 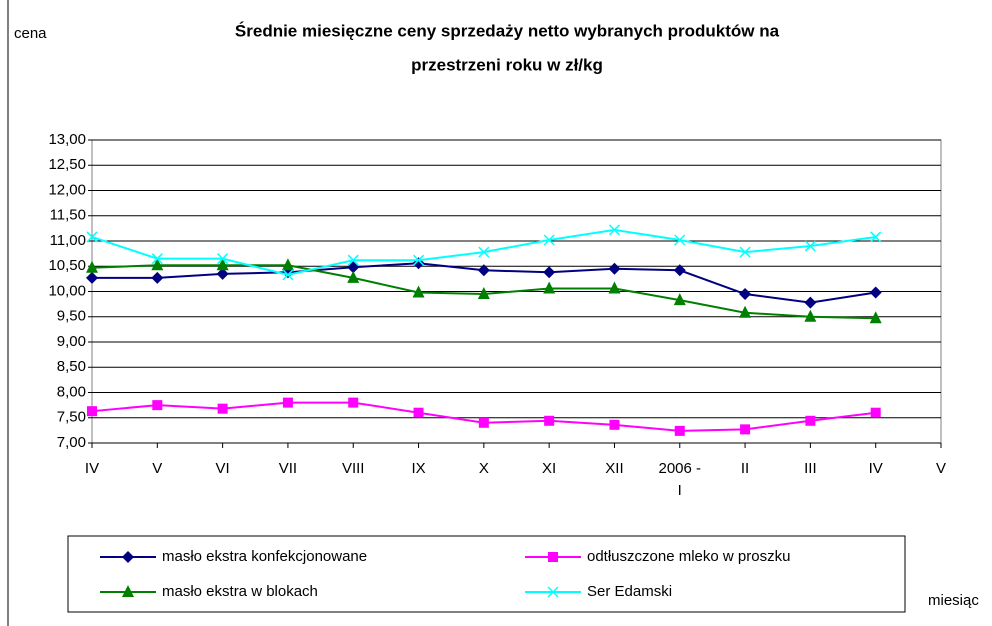 What do you see at coordinates (67, 164) in the screenshot?
I see `y-tick-label: 12,50` at bounding box center [67, 164].